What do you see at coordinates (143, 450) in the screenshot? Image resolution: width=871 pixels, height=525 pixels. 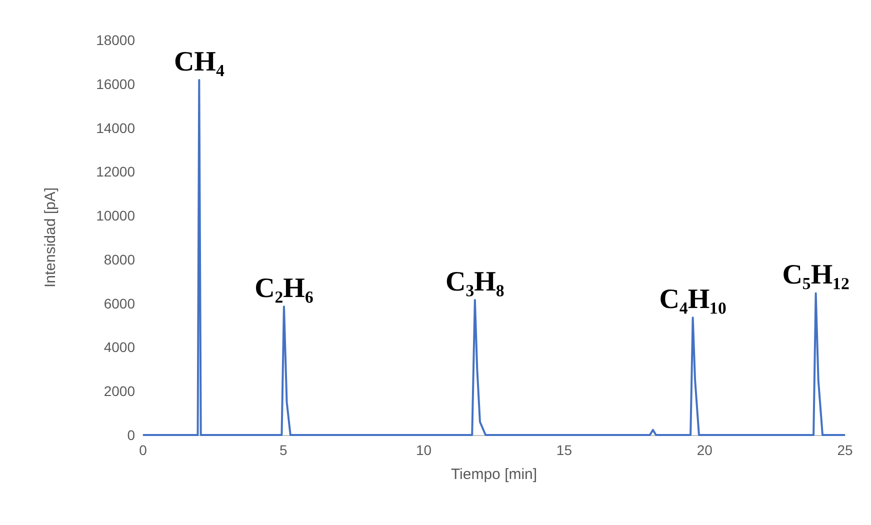 I see `x-tick-label: 0` at bounding box center [143, 450].